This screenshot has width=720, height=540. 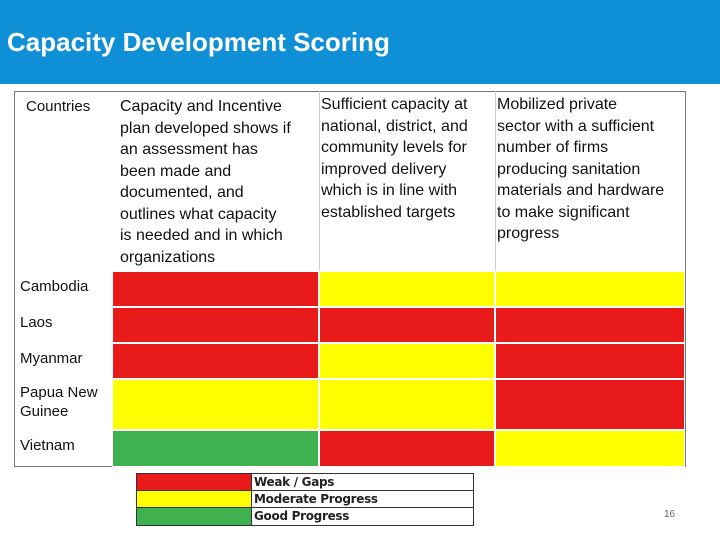 I want to click on country-label: Myanmar, so click(x=51, y=358).